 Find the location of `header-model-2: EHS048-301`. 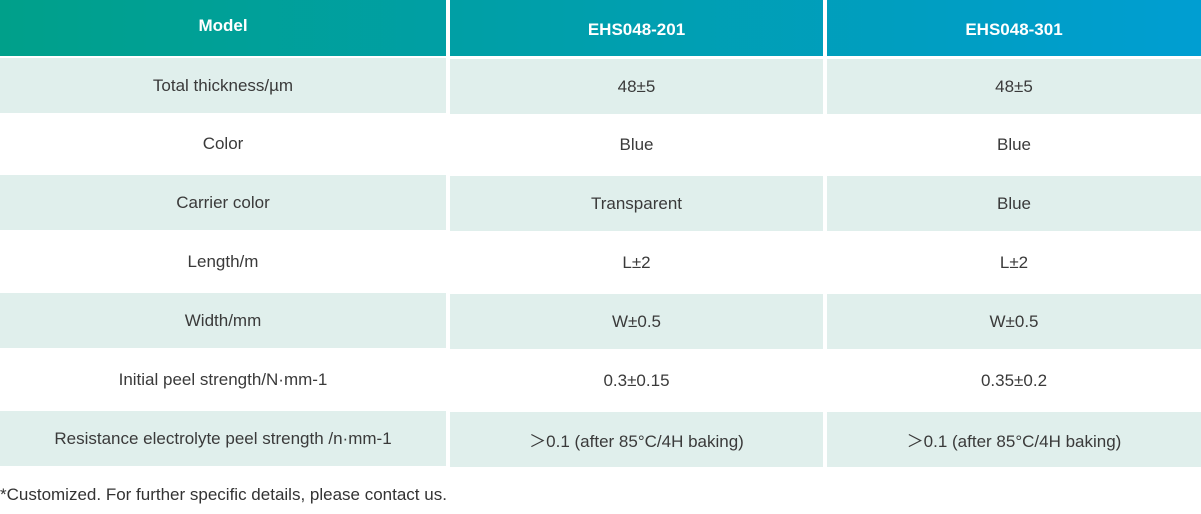

header-model-2: EHS048-301 is located at coordinates (1014, 29).